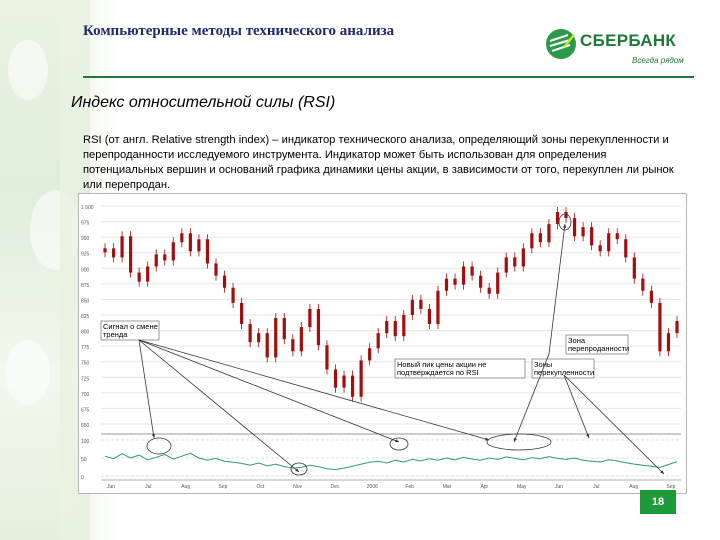 The height and width of the screenshot is (540, 720). Describe the element at coordinates (372, 487) in the screenshot. I see `x-tick-label: 2006` at that location.